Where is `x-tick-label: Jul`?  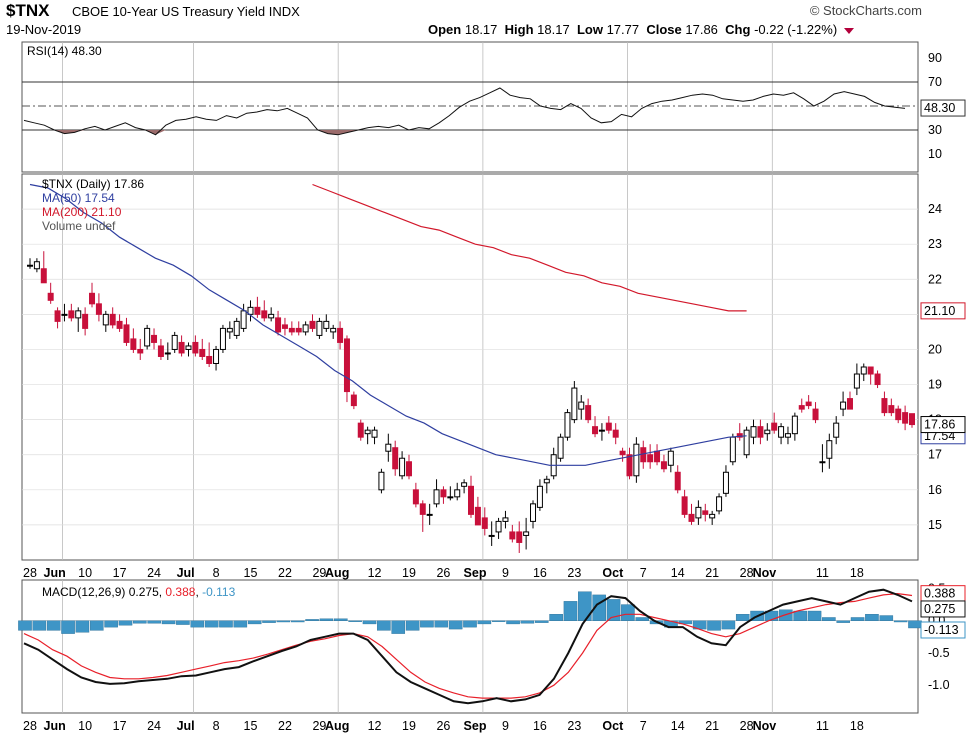 x-tick-label: Jul is located at coordinates (186, 573).